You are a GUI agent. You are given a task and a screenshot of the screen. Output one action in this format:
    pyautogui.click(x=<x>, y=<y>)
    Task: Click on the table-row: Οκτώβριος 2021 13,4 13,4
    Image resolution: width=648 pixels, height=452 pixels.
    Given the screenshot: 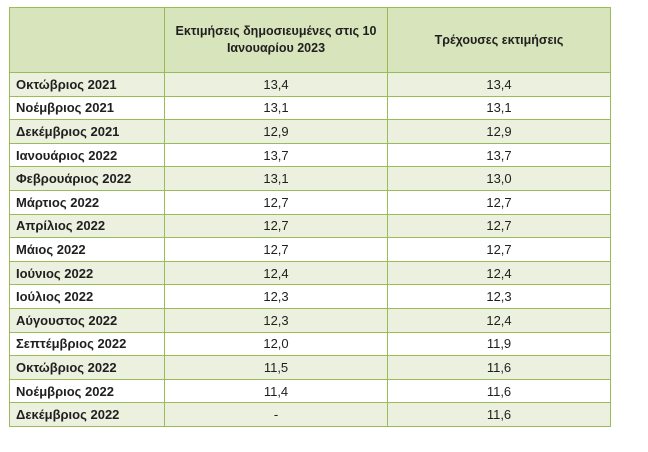 What is the action you would take?
    pyautogui.click(x=310, y=84)
    